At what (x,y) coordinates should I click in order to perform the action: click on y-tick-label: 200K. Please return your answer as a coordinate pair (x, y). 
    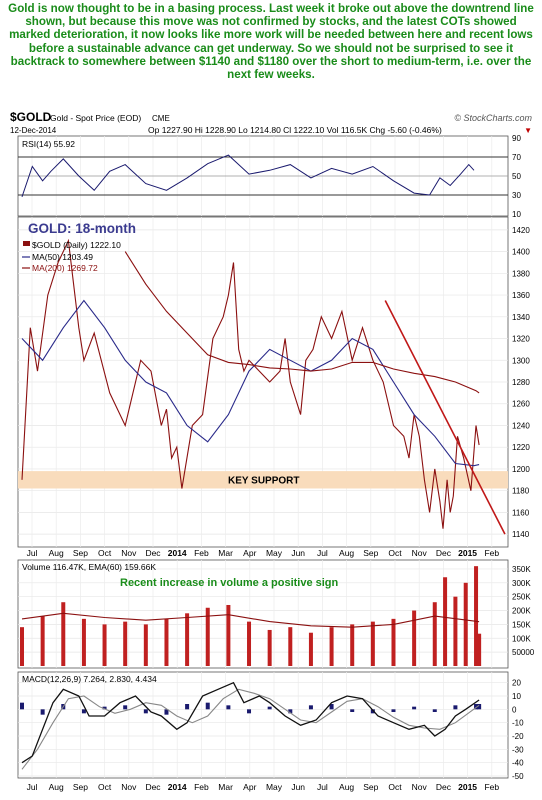
    Looking at the image, I should click on (521, 611).